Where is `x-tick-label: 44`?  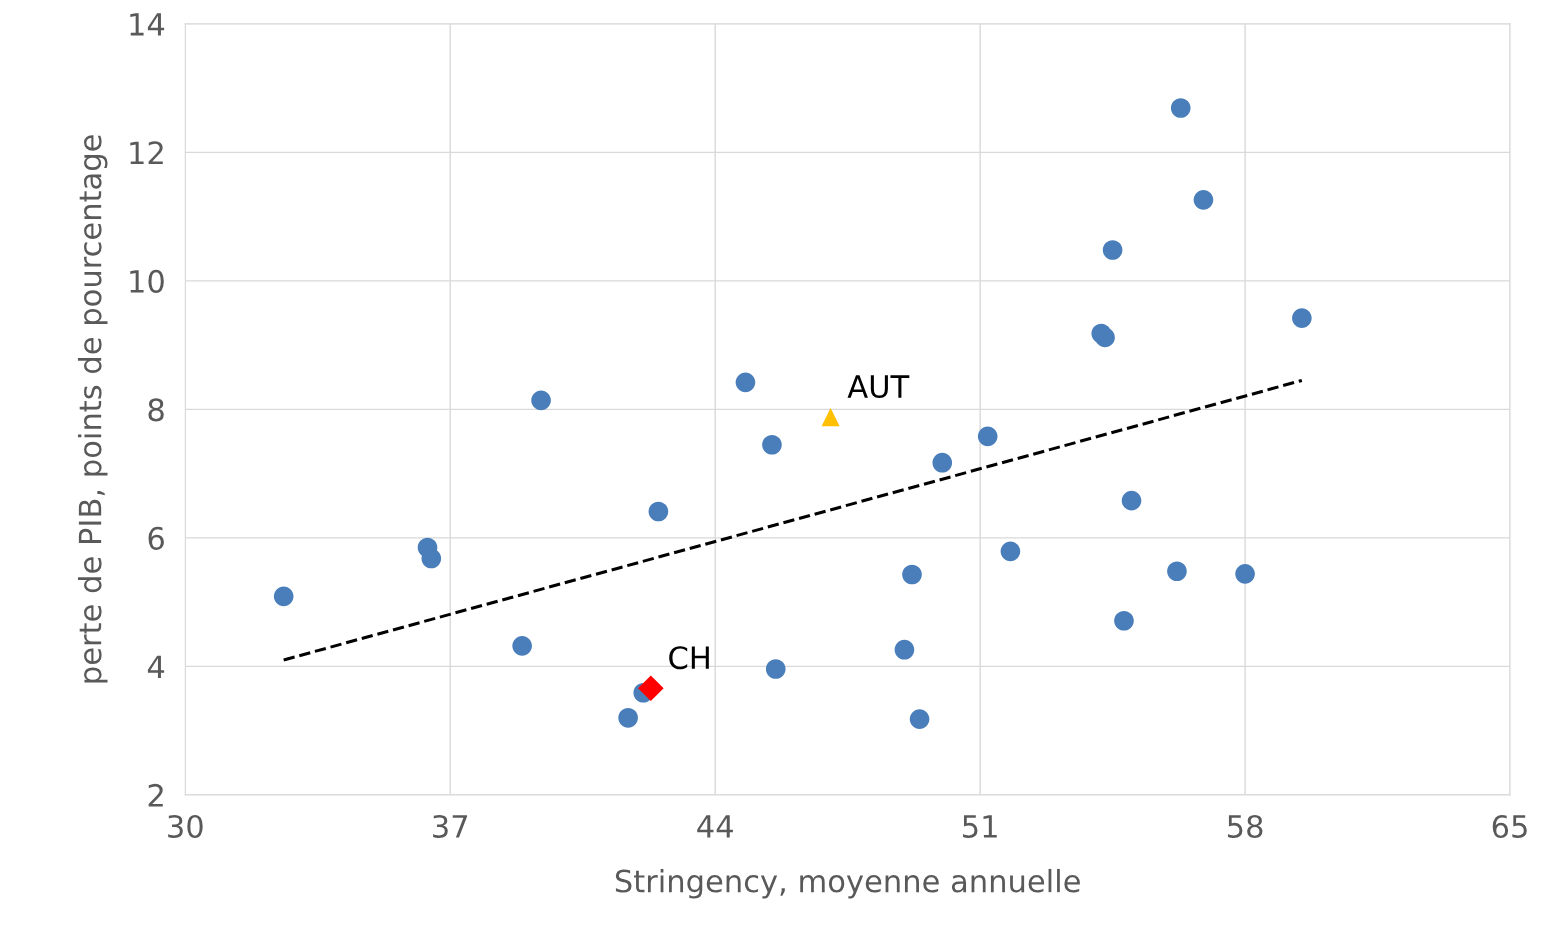 x-tick-label: 44 is located at coordinates (715, 826).